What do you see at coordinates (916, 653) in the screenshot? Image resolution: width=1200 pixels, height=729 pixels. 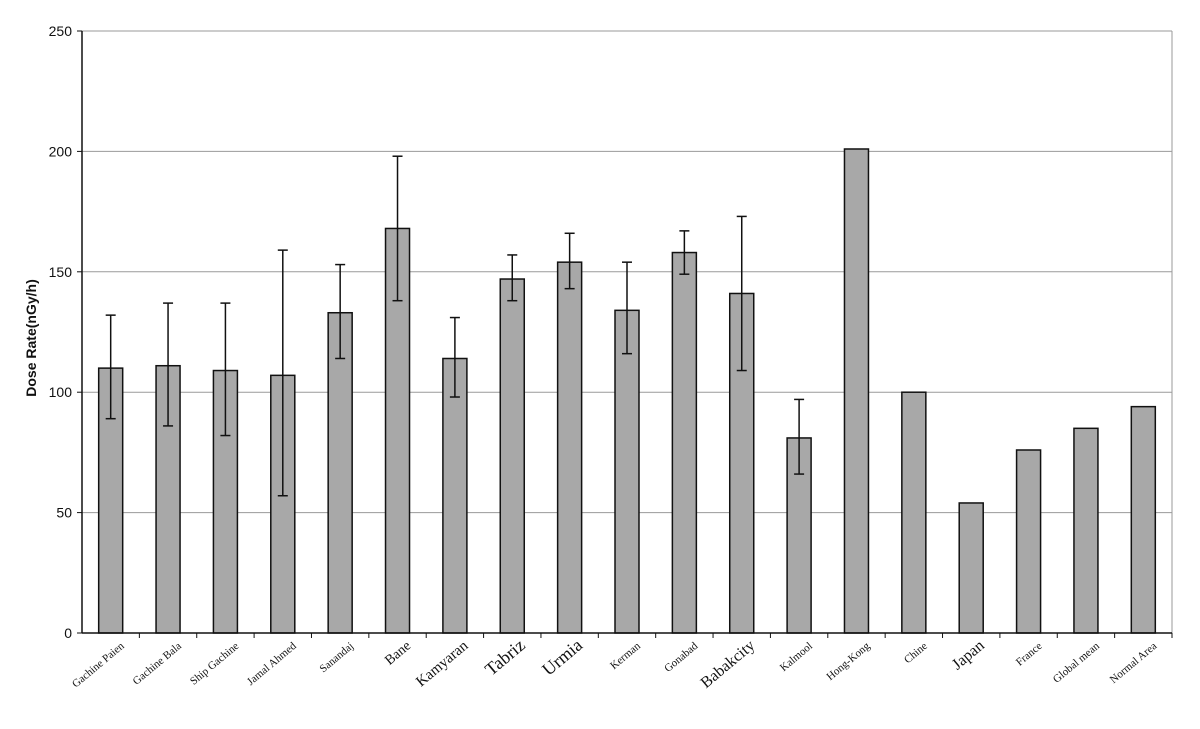 I see `x-tick-label: Chine` at bounding box center [916, 653].